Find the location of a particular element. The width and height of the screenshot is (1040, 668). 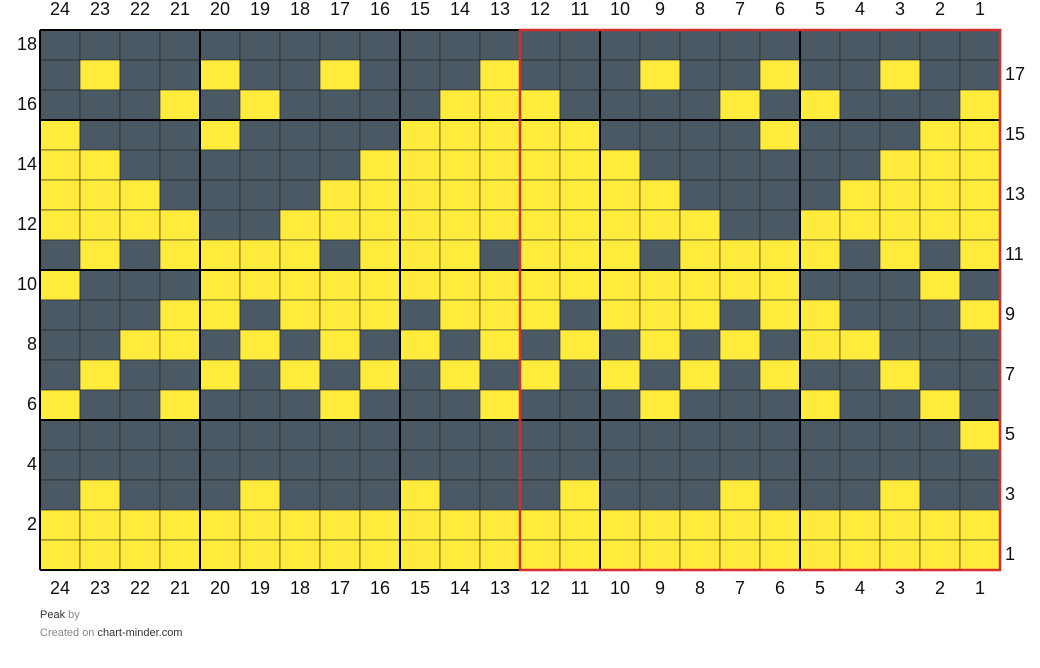

column-label: 16 is located at coordinates (380, 588).